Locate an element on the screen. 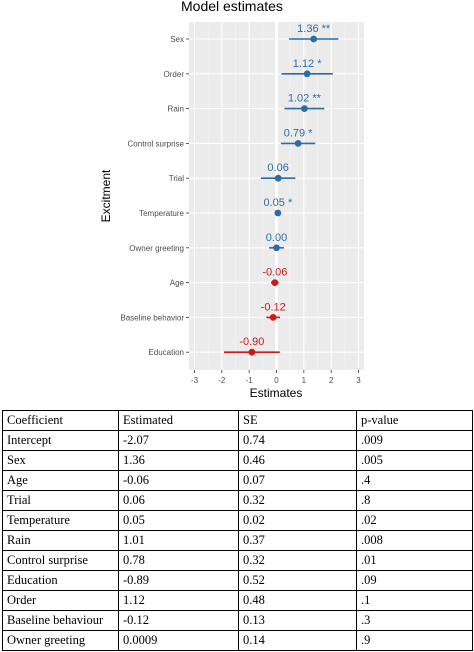 The height and width of the screenshot is (652, 474). cell-coefficient: Education is located at coordinates (60, 580).